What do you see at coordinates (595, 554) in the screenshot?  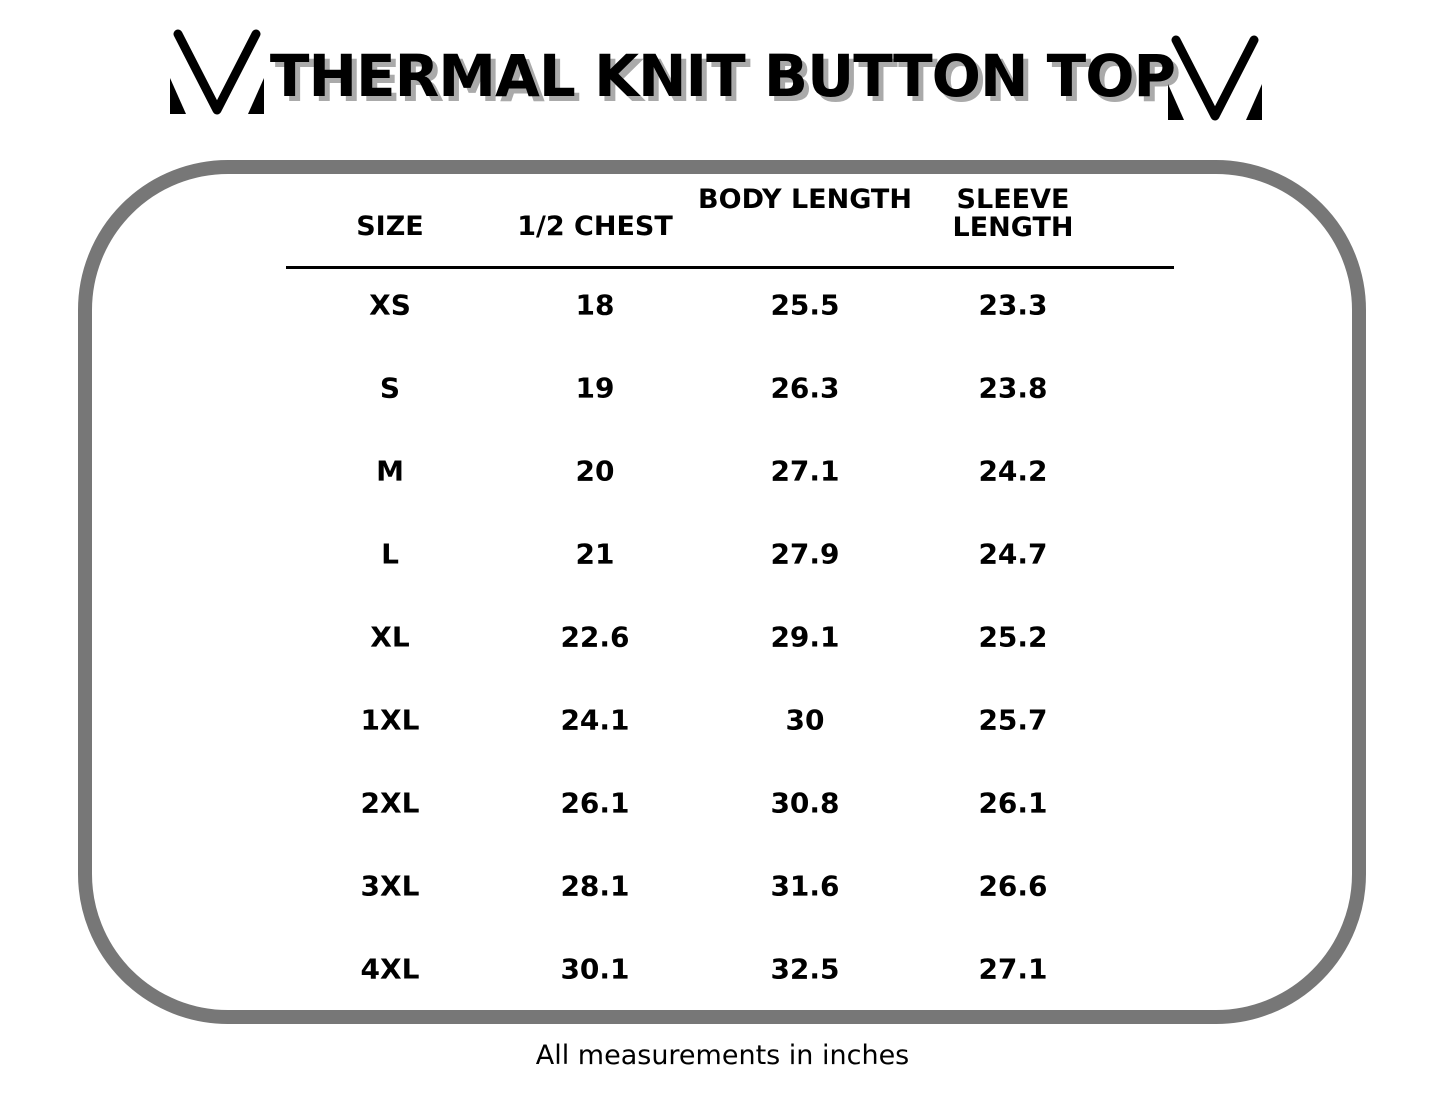 I see `table-cell: 21` at bounding box center [595, 554].